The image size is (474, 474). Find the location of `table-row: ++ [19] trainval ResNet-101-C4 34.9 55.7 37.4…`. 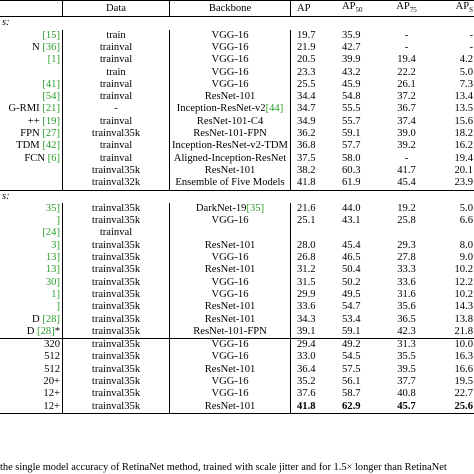

table-row: ++ [19] trainval ResNet-101-C4 34.9 55.7 37.4… is located at coordinates (237, 122).